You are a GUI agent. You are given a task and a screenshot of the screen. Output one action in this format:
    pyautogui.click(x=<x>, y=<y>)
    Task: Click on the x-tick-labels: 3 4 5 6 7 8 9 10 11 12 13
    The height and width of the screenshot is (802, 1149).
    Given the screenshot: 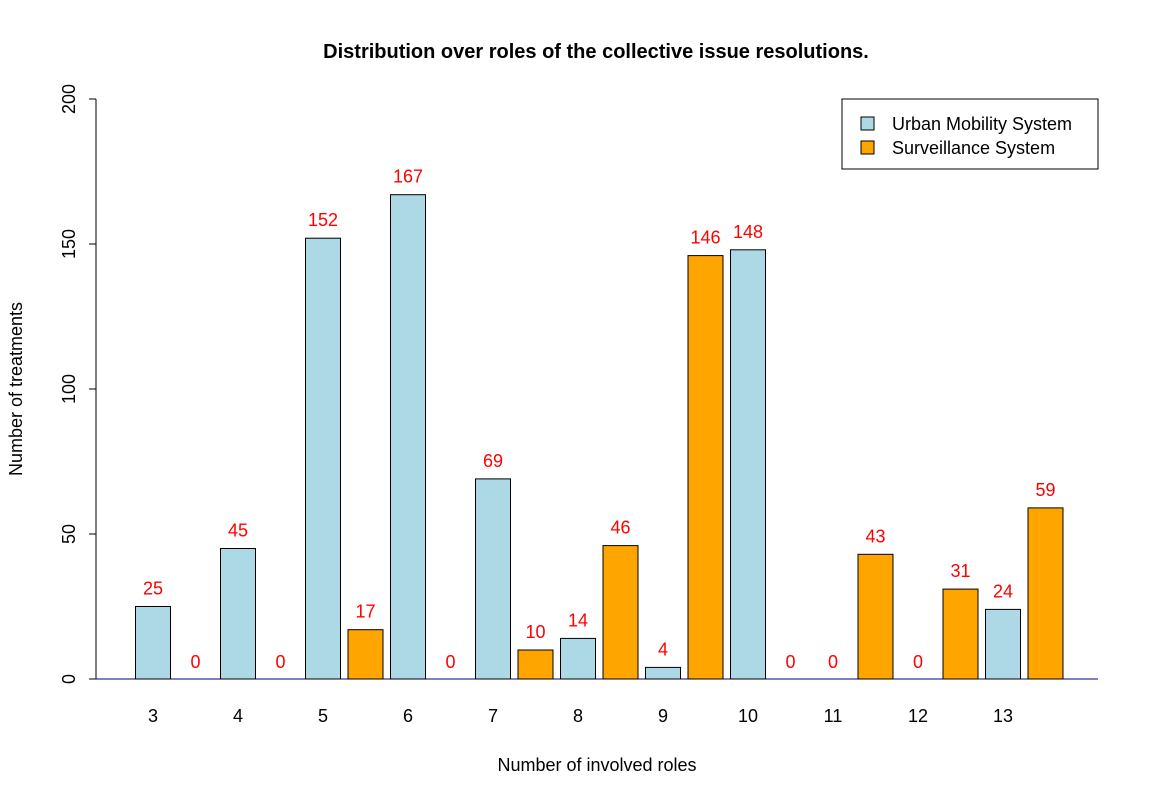 What is the action you would take?
    pyautogui.click(x=580, y=716)
    